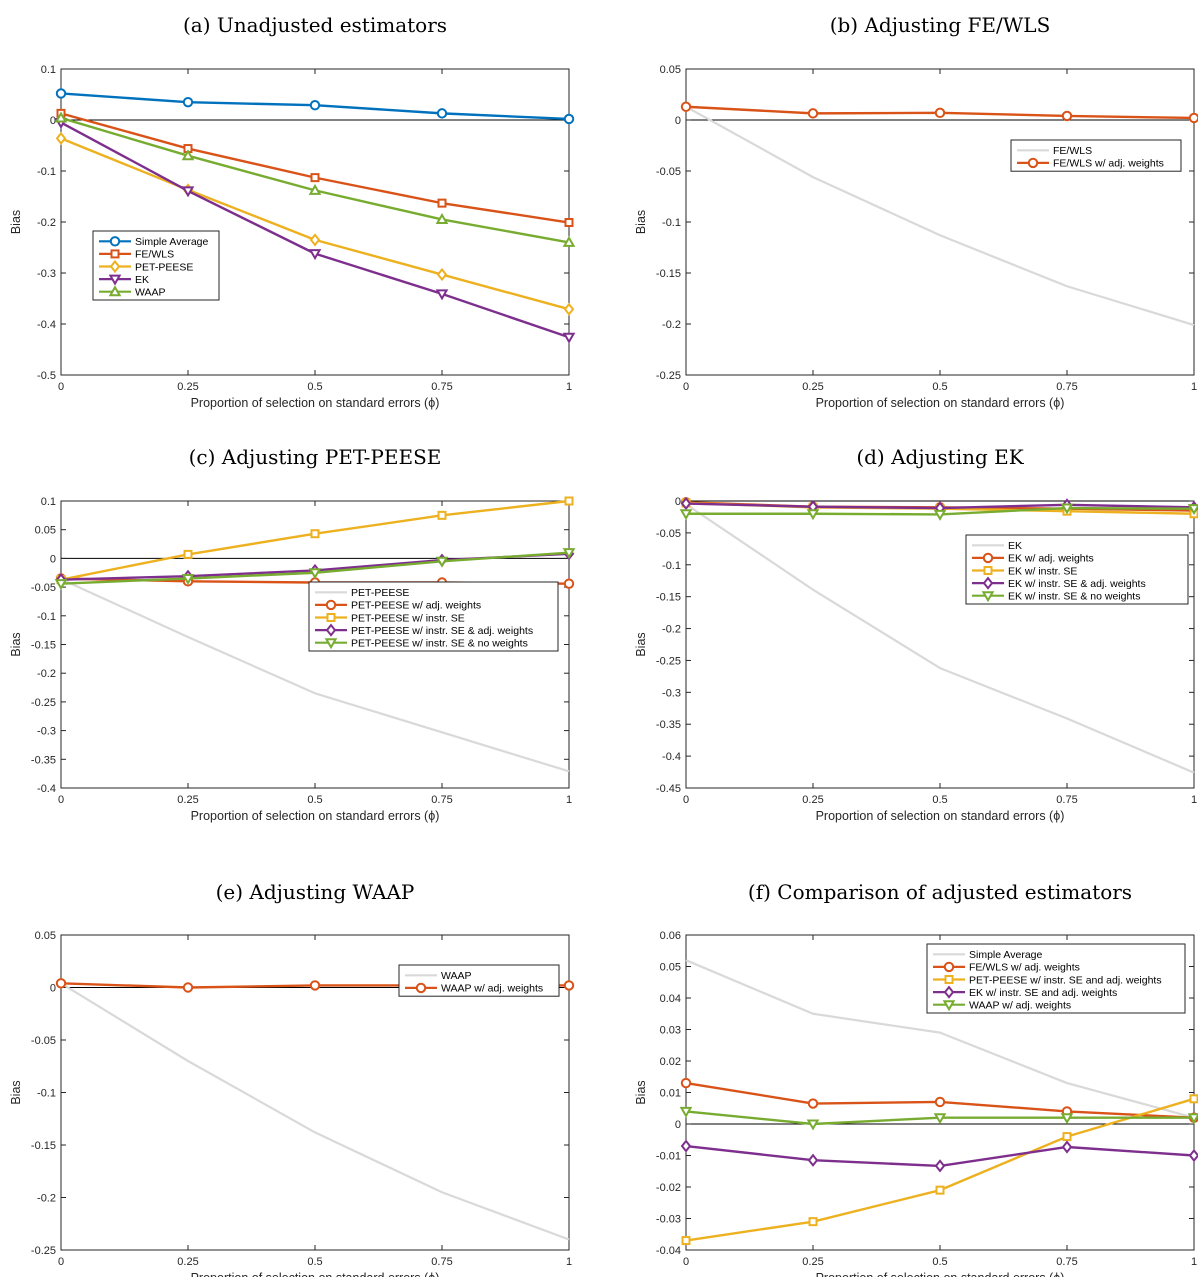  What do you see at coordinates (940, 457) in the screenshot?
I see `chart-title: (d) Adjusting EK` at bounding box center [940, 457].